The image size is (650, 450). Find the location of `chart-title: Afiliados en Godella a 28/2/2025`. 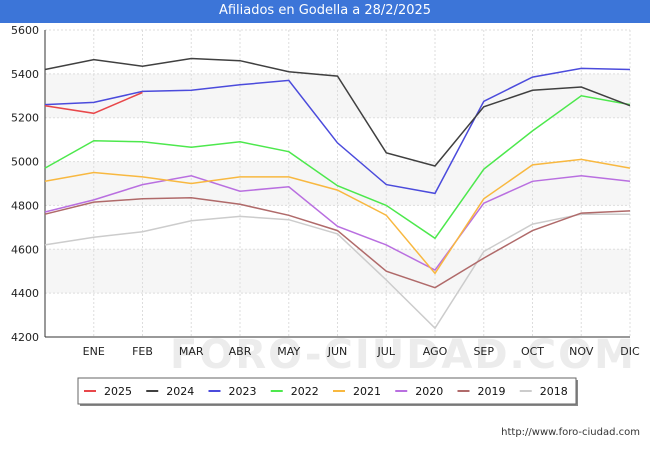

chart-title: Afiliados en Godella a 28/2/2025 is located at coordinates (325, 10).